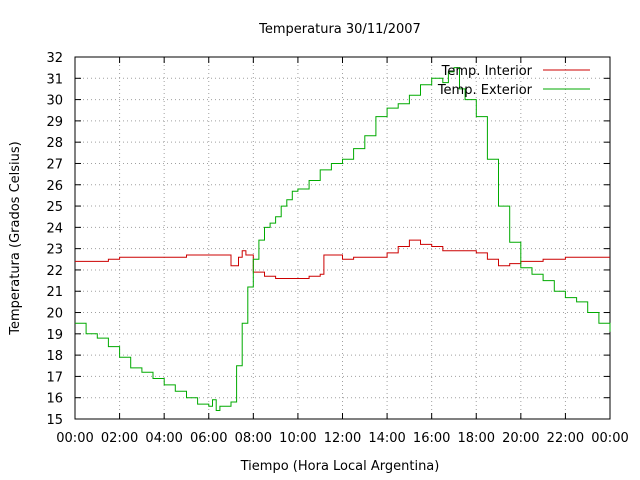  Describe the element at coordinates (54, 292) in the screenshot. I see `y-tick-label: 21` at that location.